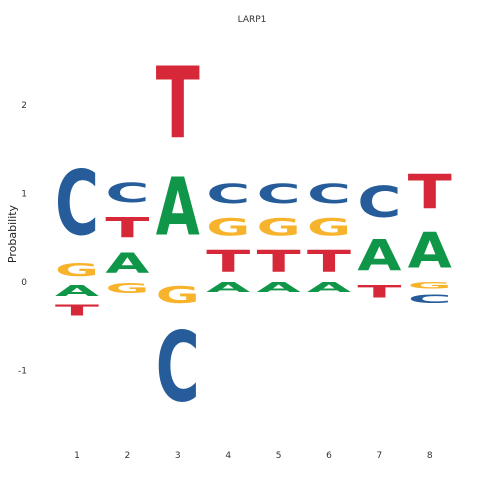 This screenshot has height=480, width=480. Describe the element at coordinates (329, 456) in the screenshot. I see `x-tick-label: 6` at that location.